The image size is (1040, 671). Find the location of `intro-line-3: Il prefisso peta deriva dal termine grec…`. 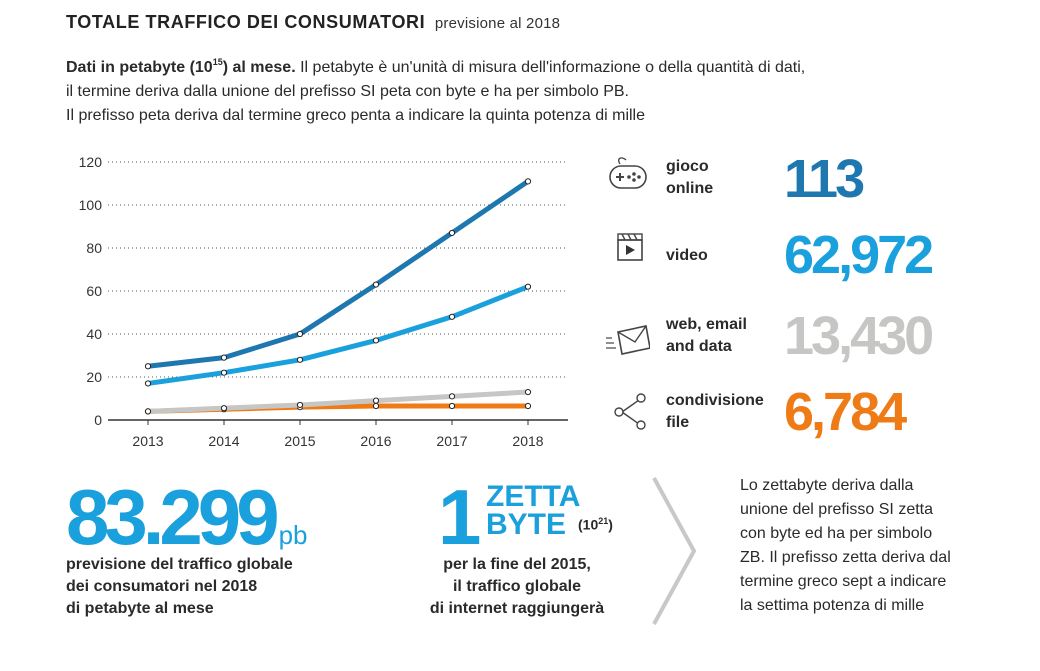

intro-line-3: Il prefisso peta deriva dal termine grec… is located at coordinates (355, 115).